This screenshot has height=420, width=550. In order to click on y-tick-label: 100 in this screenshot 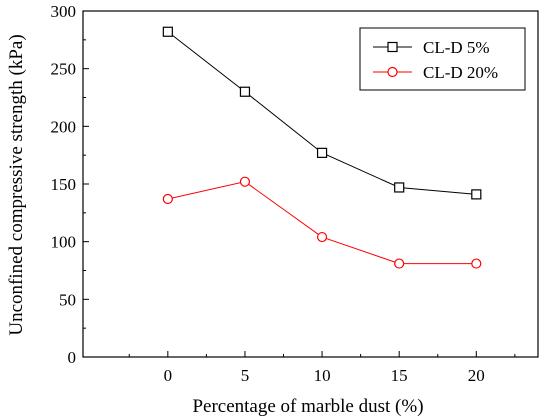, I will do `click(64, 242)`.